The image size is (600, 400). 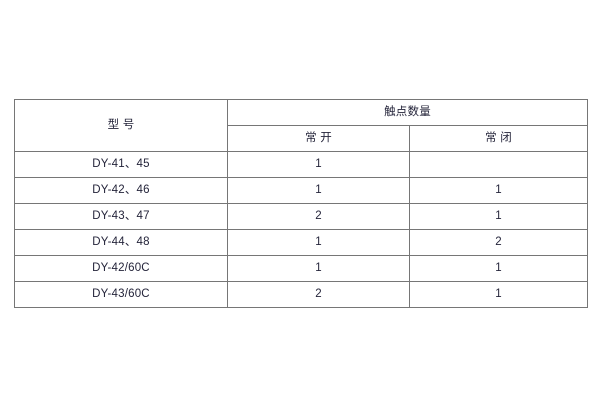 What do you see at coordinates (498, 138) in the screenshot?
I see `column-header-normally-closed: 常 闭` at bounding box center [498, 138].